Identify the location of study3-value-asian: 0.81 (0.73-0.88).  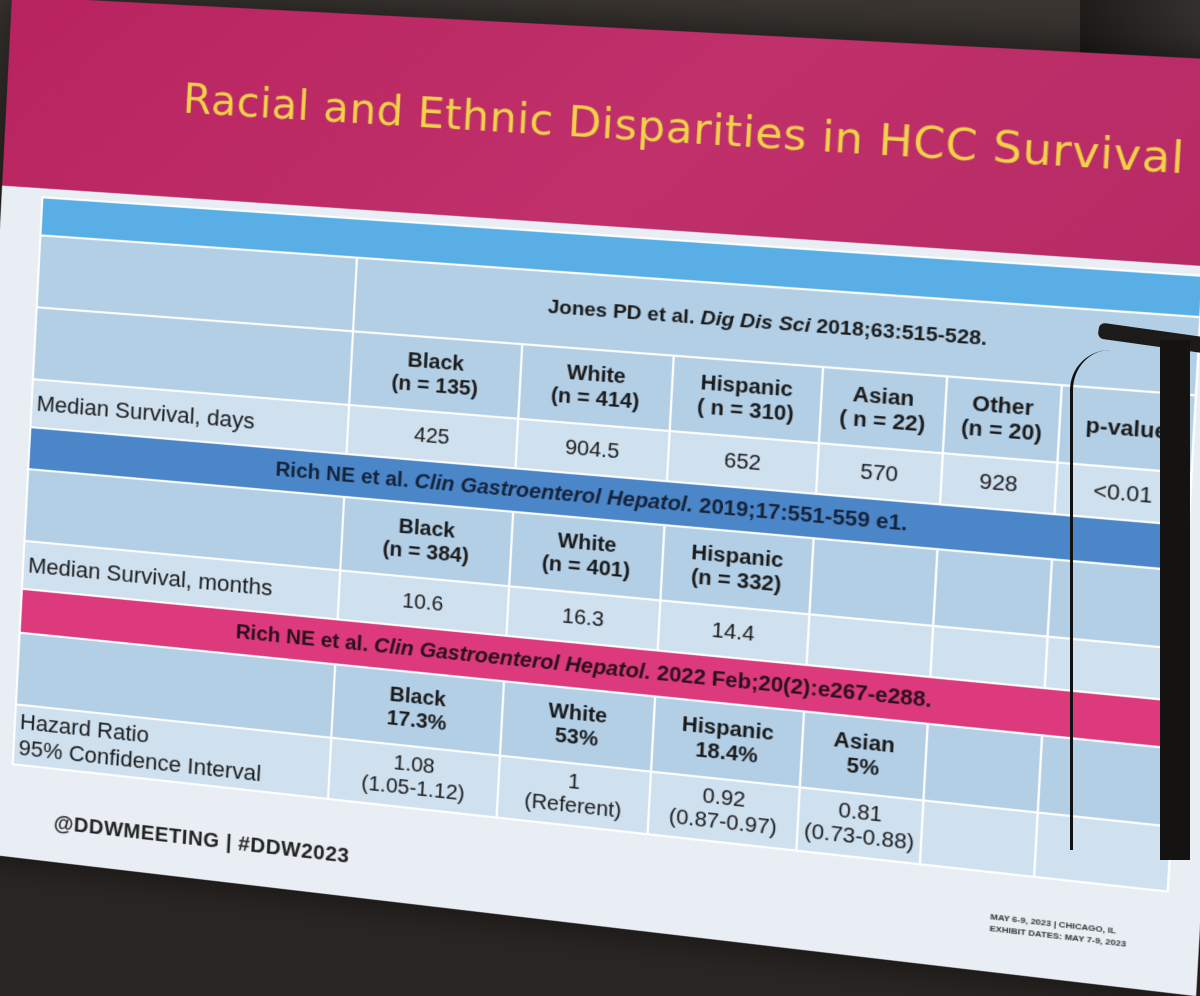
(860, 826).